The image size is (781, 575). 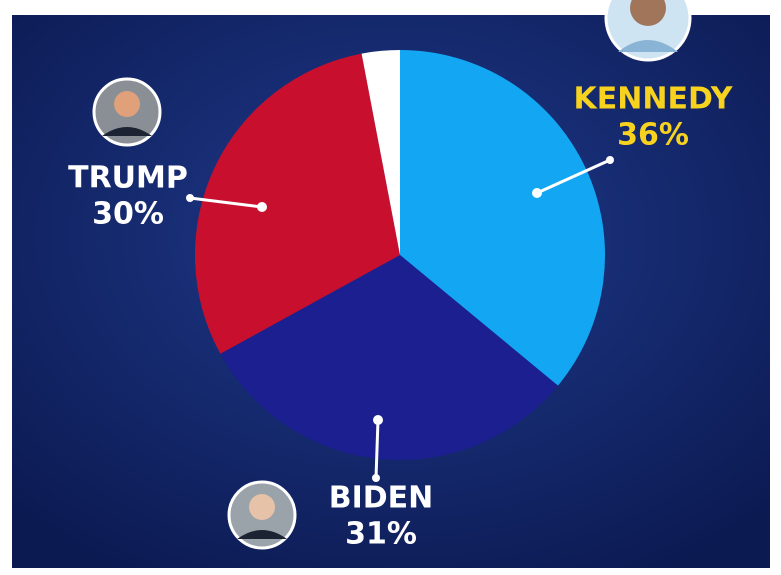 I want to click on portrait-kennedy, so click(x=648, y=31).